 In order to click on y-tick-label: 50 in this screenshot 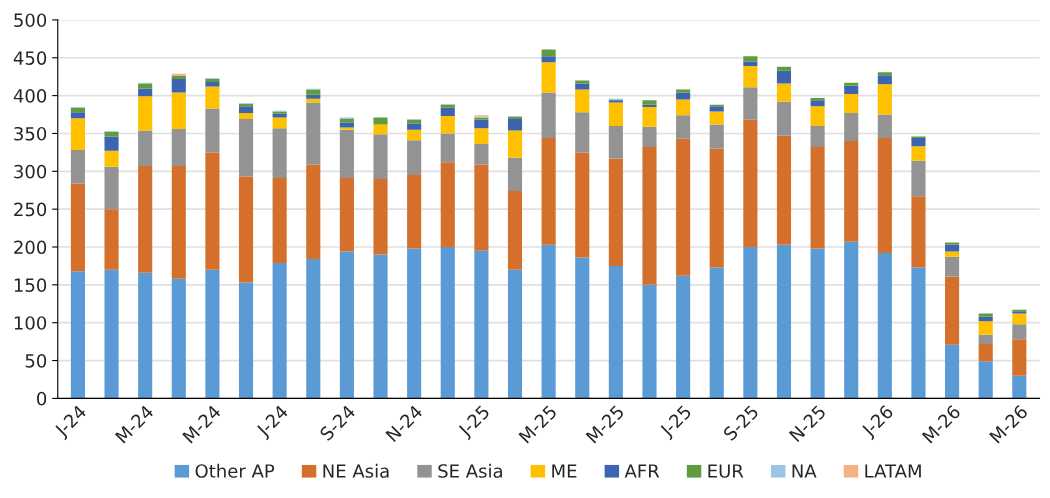, I will do `click(36, 361)`.